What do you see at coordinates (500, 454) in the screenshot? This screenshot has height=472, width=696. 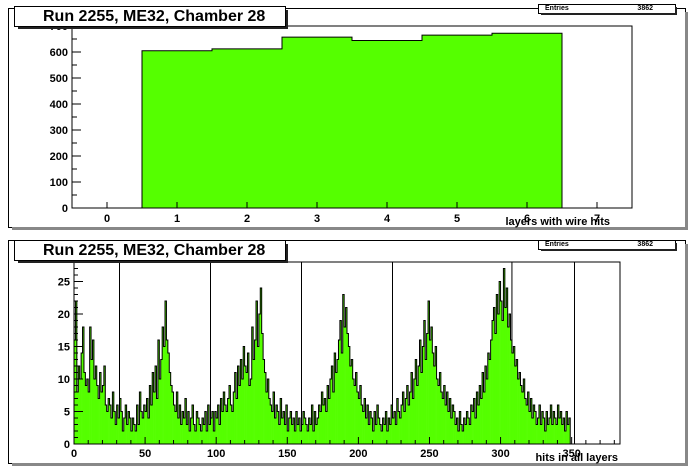 I see `bottom-x-tick-label: 300` at bounding box center [500, 454].